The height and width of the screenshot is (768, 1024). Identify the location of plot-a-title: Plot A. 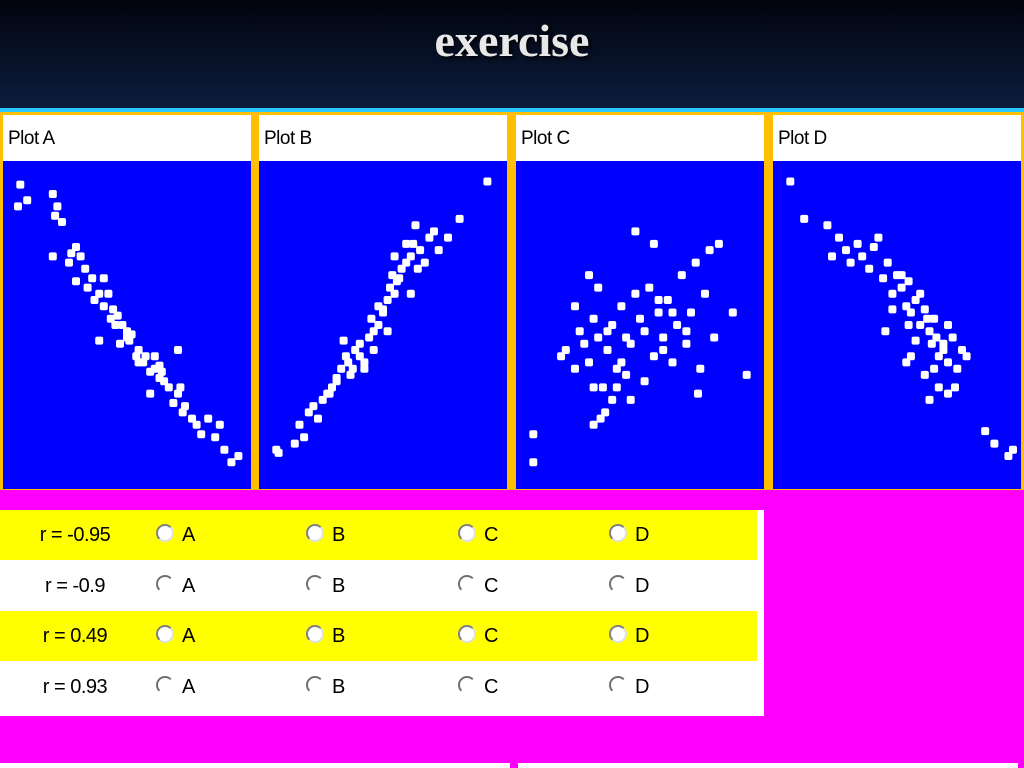
(31, 138).